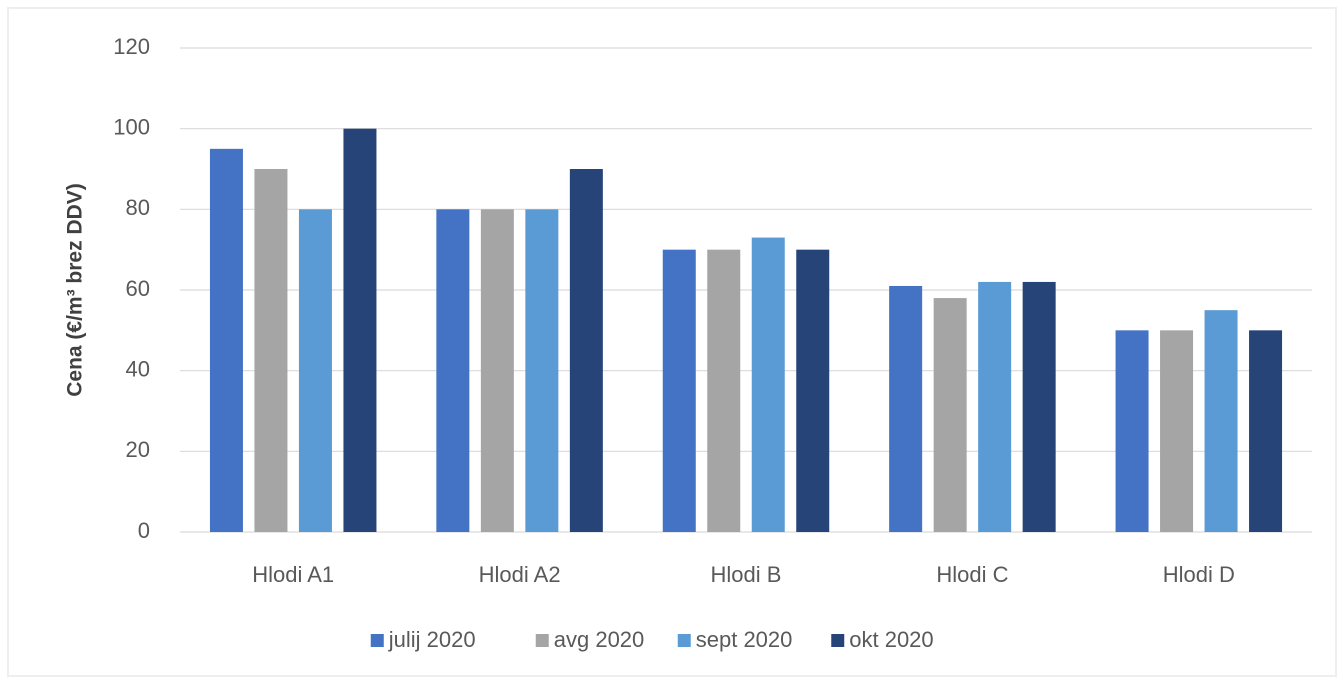 The width and height of the screenshot is (1344, 684). Describe the element at coordinates (131, 46) in the screenshot. I see `y-tick-label: 120` at that location.